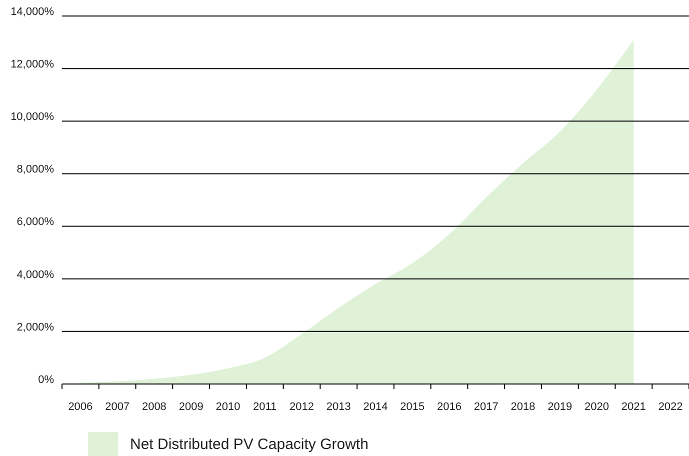 The width and height of the screenshot is (689, 456). What do you see at coordinates (32, 117) in the screenshot?
I see `y-tick-label: 10,000%` at bounding box center [32, 117].